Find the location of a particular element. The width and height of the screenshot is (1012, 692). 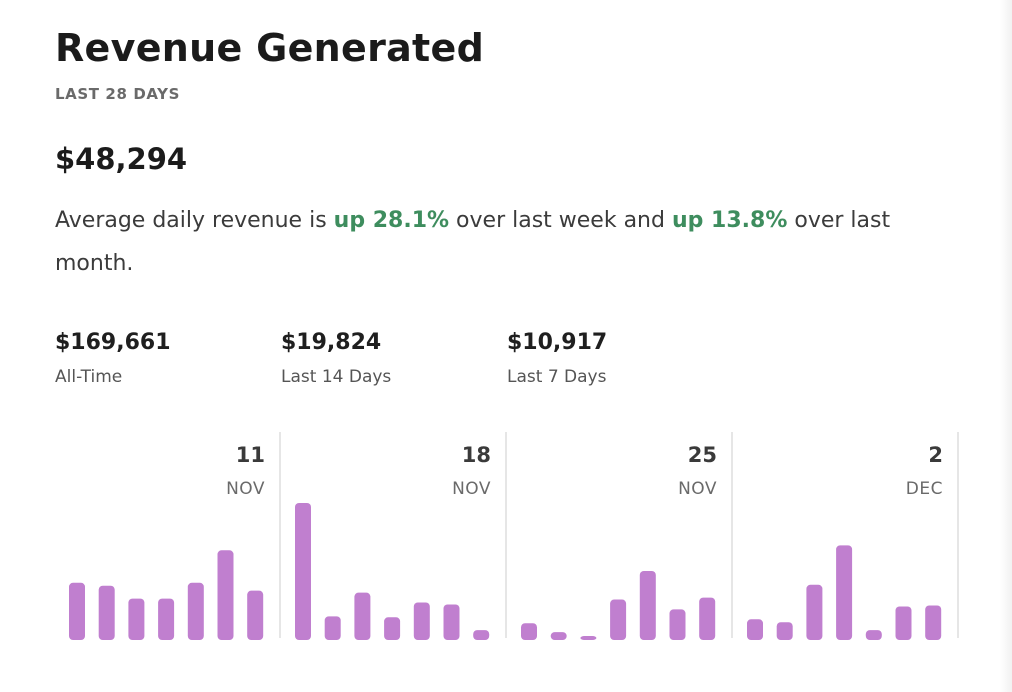

total-revenue: $48,294 is located at coordinates (121, 159).